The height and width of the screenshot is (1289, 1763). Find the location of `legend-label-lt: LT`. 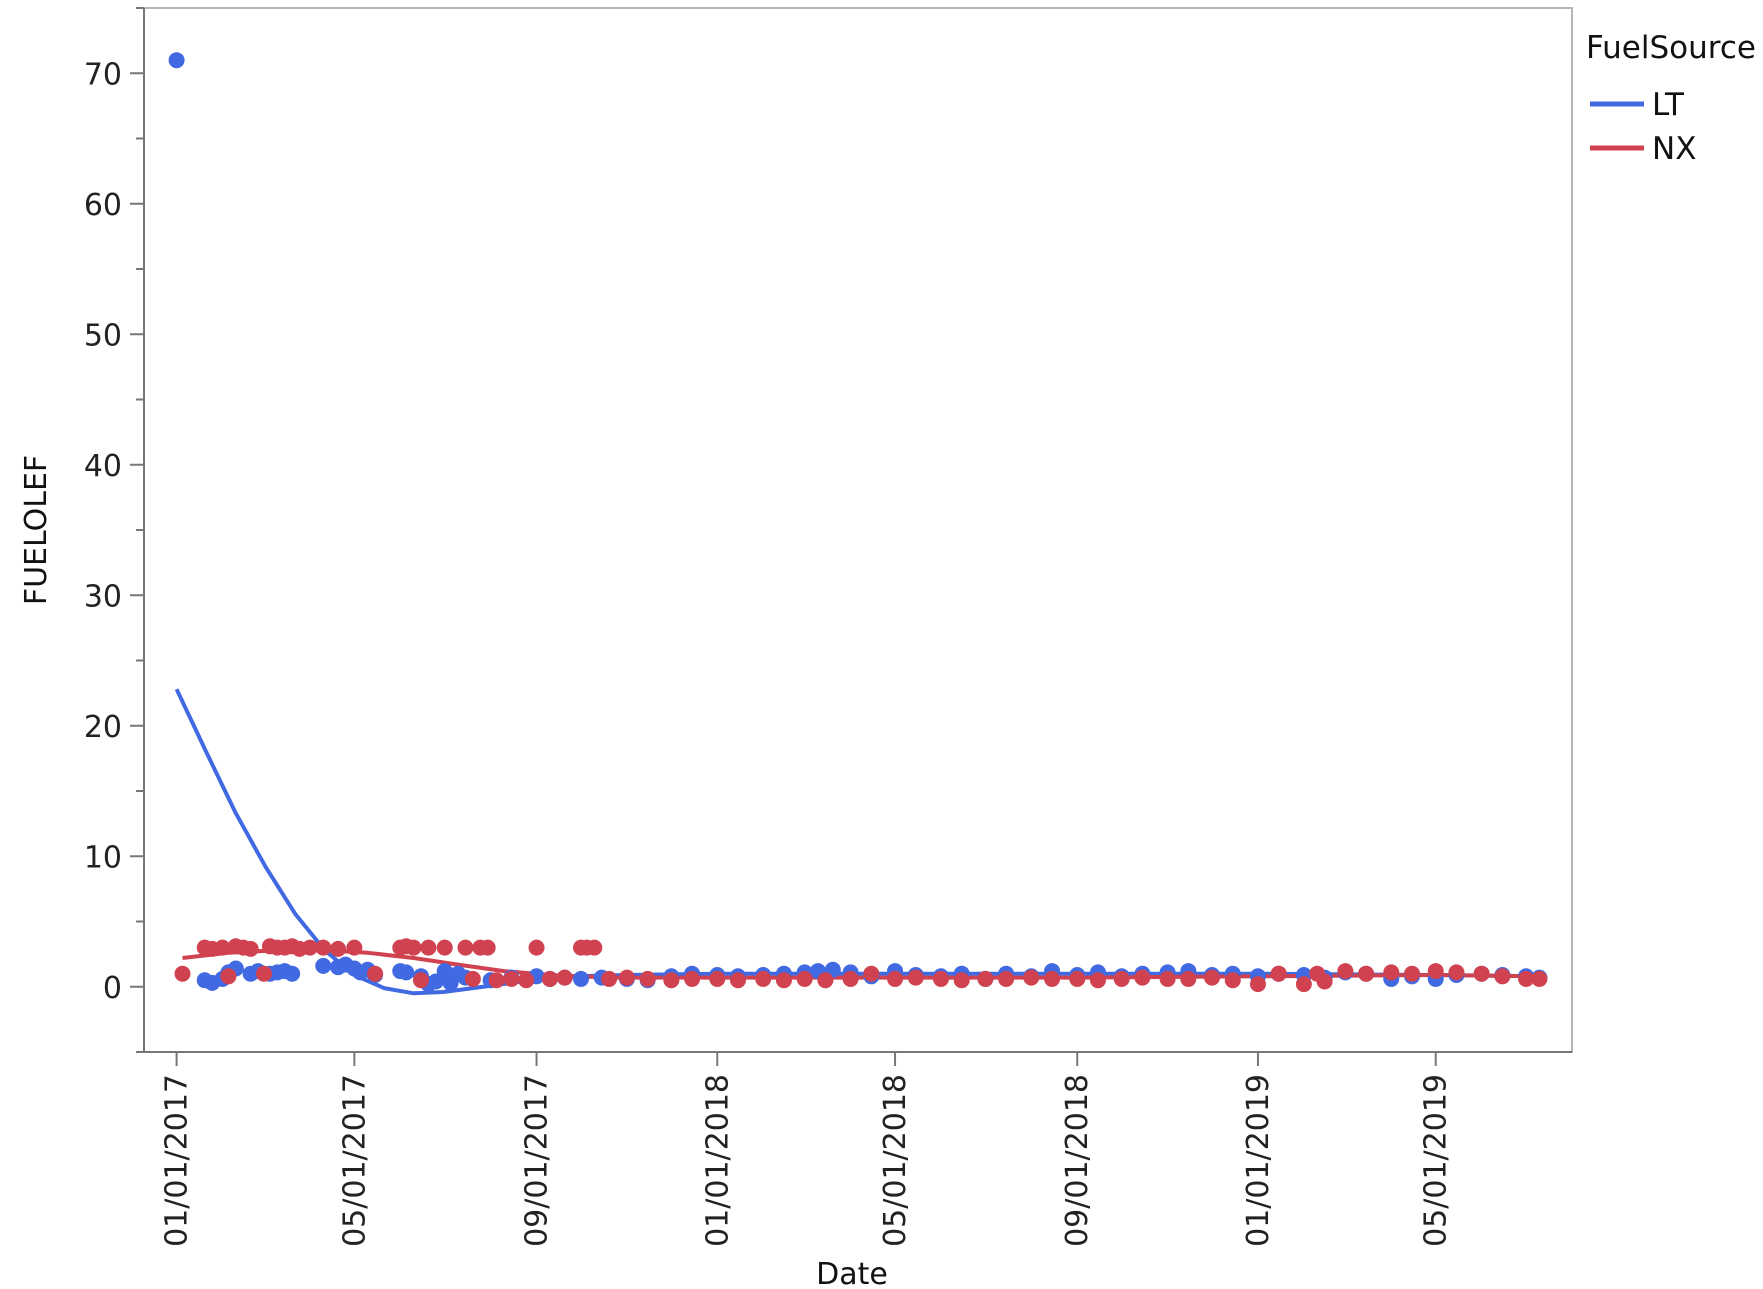

legend-label-lt: LT is located at coordinates (1668, 105).